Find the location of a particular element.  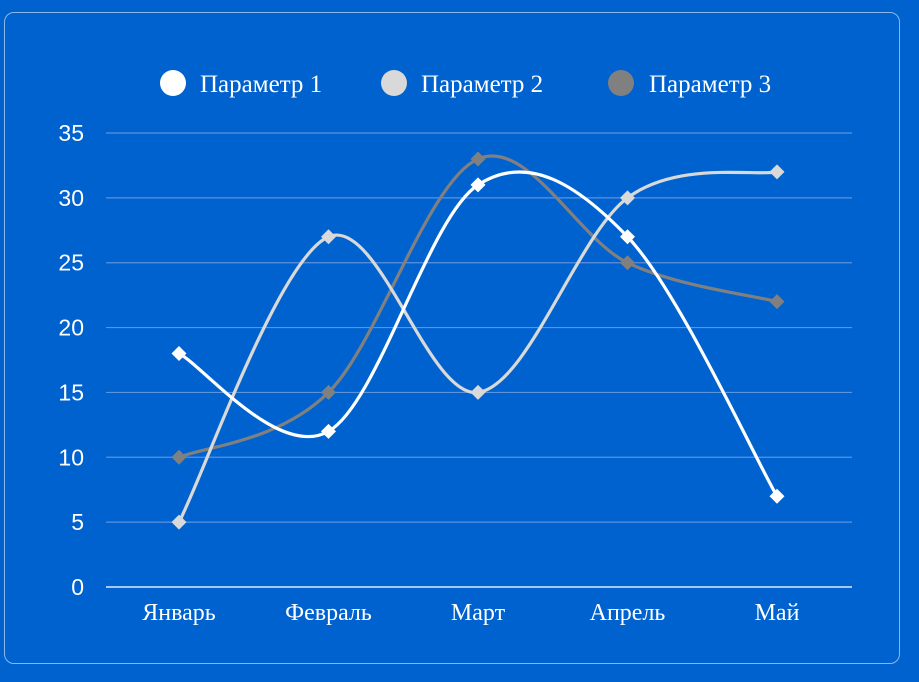

y-tick-label: 15 is located at coordinates (71, 392).